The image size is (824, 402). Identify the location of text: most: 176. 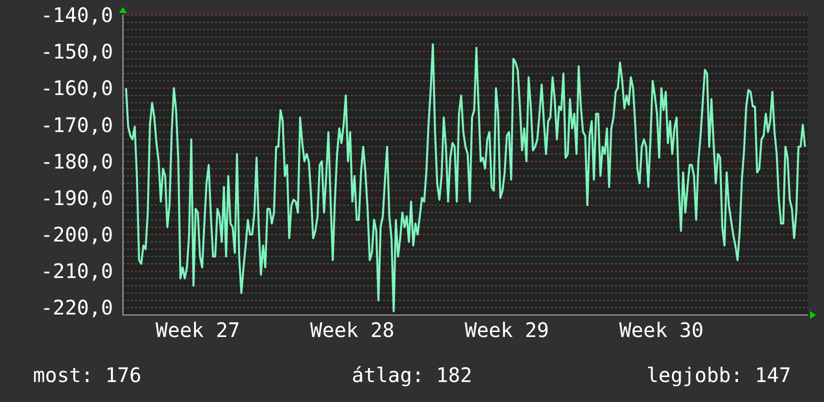
(87, 375).